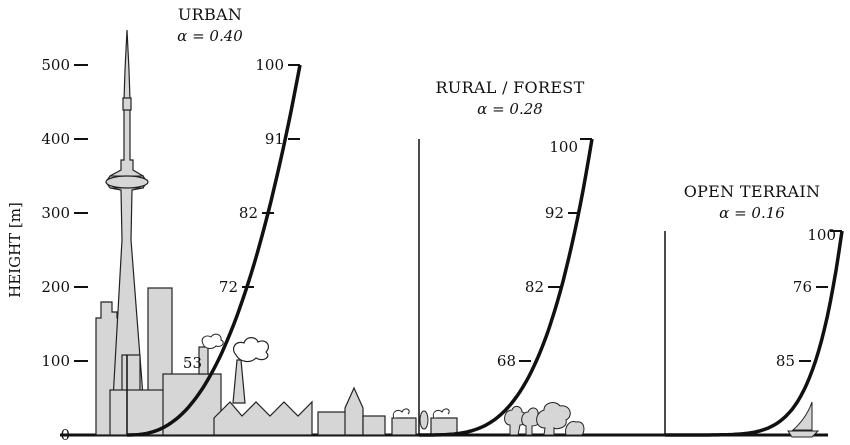 The width and height of the screenshot is (850, 445). I want to click on y-axis-label: HEIGHT [m], so click(15, 250).